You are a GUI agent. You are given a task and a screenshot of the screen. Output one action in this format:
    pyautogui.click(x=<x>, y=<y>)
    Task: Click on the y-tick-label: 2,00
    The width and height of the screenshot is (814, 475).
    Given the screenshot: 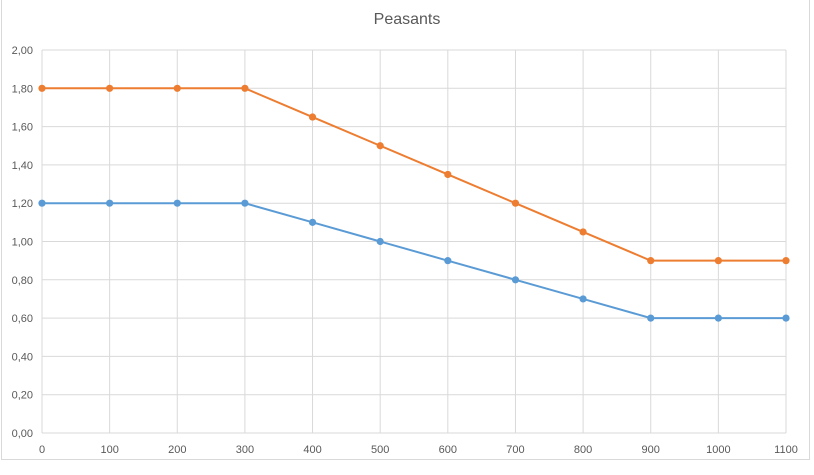 What is the action you would take?
    pyautogui.click(x=22, y=51)
    